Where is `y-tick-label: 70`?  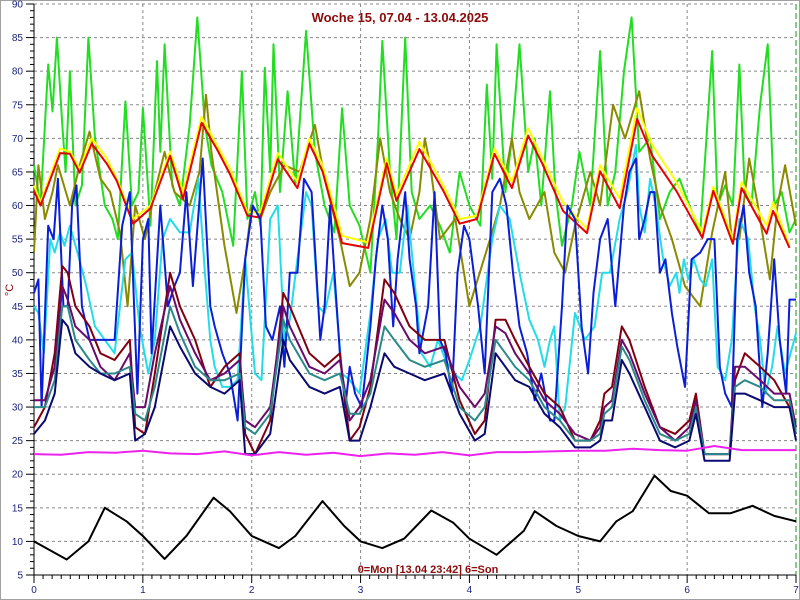
y-tick-label: 70 is located at coordinates (18, 139).